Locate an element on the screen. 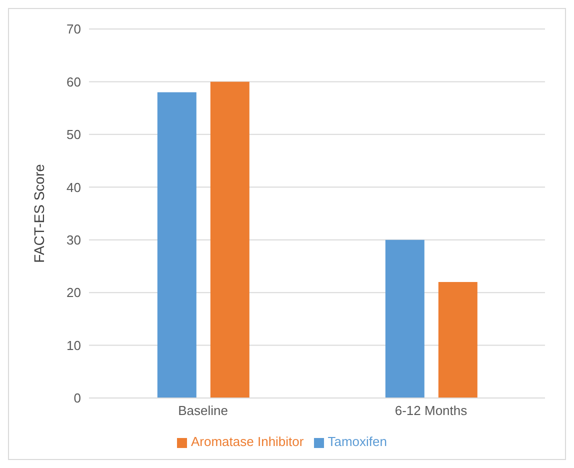 The width and height of the screenshot is (574, 468). y-axis-title: FACT-ES Score is located at coordinates (38, 213).